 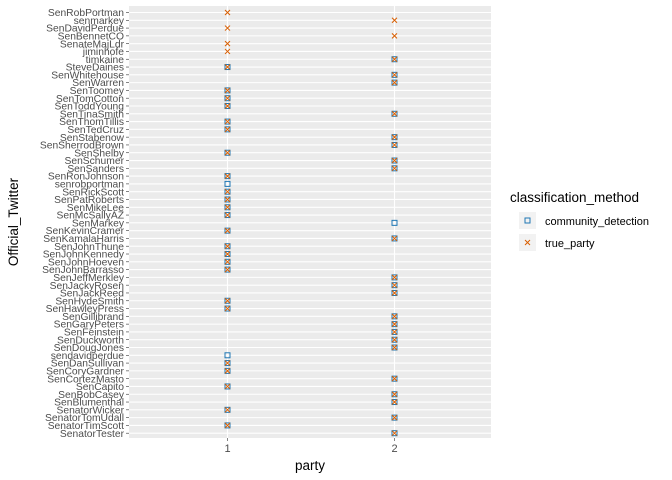 I want to click on y-tick-label: SenWhitehouse, so click(x=87, y=75).